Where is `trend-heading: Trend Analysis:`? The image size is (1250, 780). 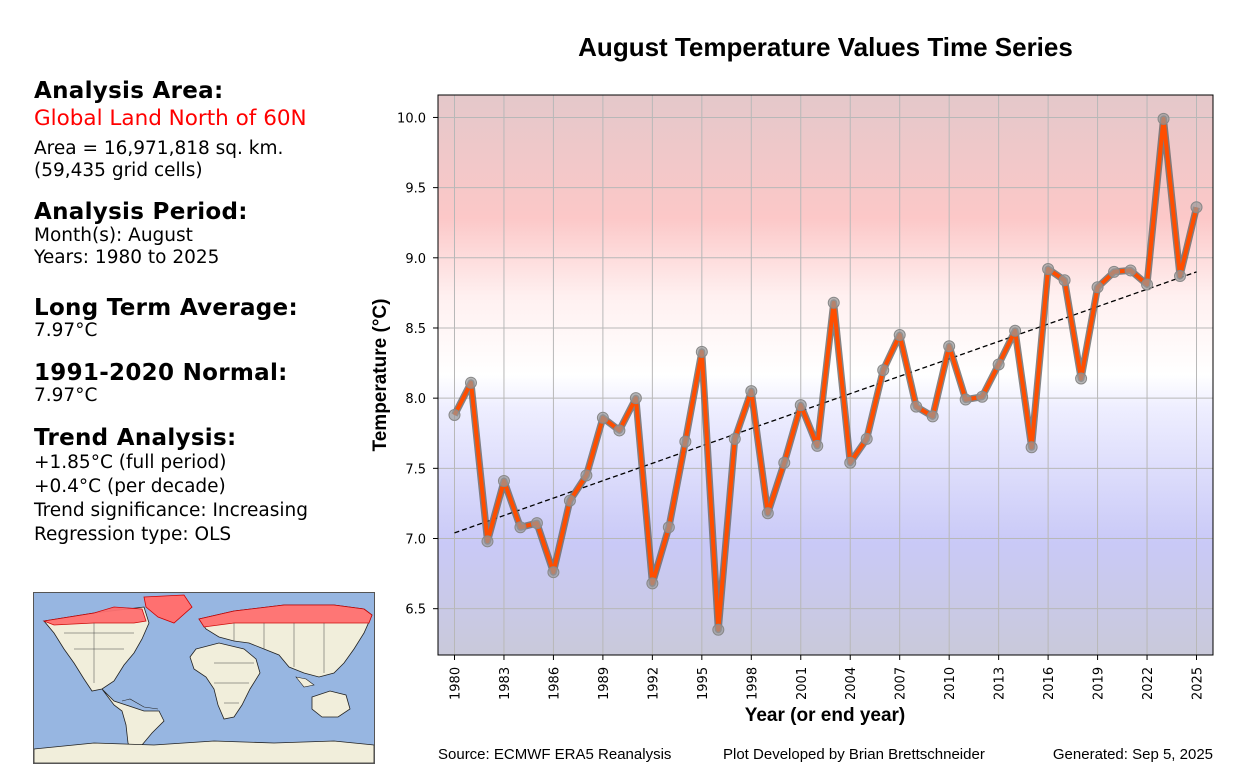
trend-heading: Trend Analysis: is located at coordinates (135, 438).